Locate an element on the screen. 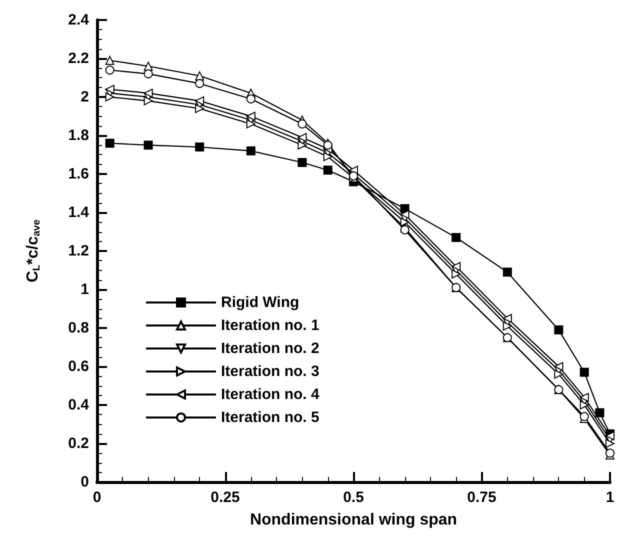 The width and height of the screenshot is (626, 537). legend-label: Iteration no. 1 is located at coordinates (270, 325).